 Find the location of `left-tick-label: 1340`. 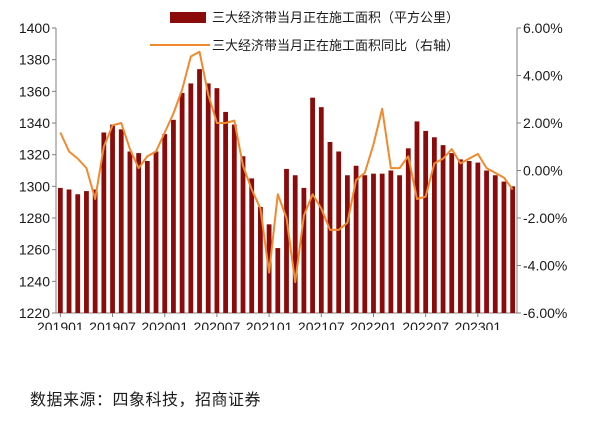

left-tick-label: 1340 is located at coordinates (34, 123).